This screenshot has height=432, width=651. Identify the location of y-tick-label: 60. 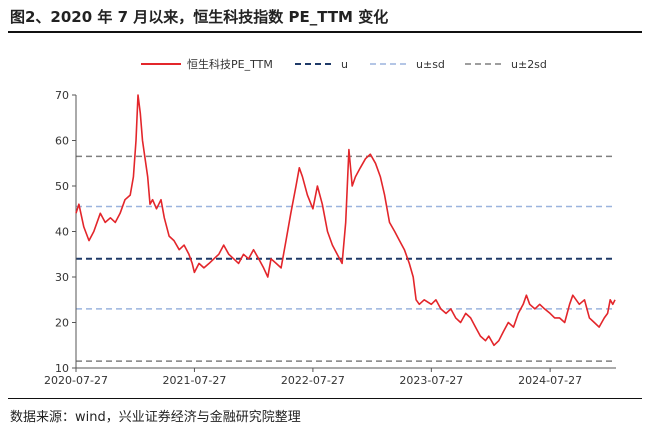
(62, 141).